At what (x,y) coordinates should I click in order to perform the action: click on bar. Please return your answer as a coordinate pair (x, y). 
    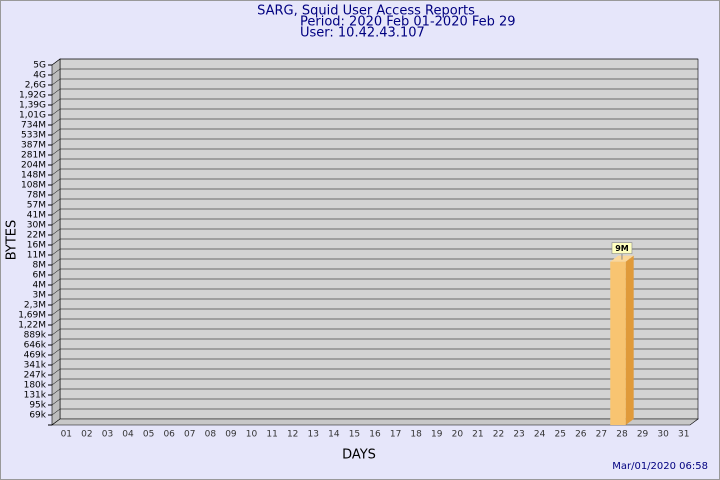
    Looking at the image, I should click on (618, 343).